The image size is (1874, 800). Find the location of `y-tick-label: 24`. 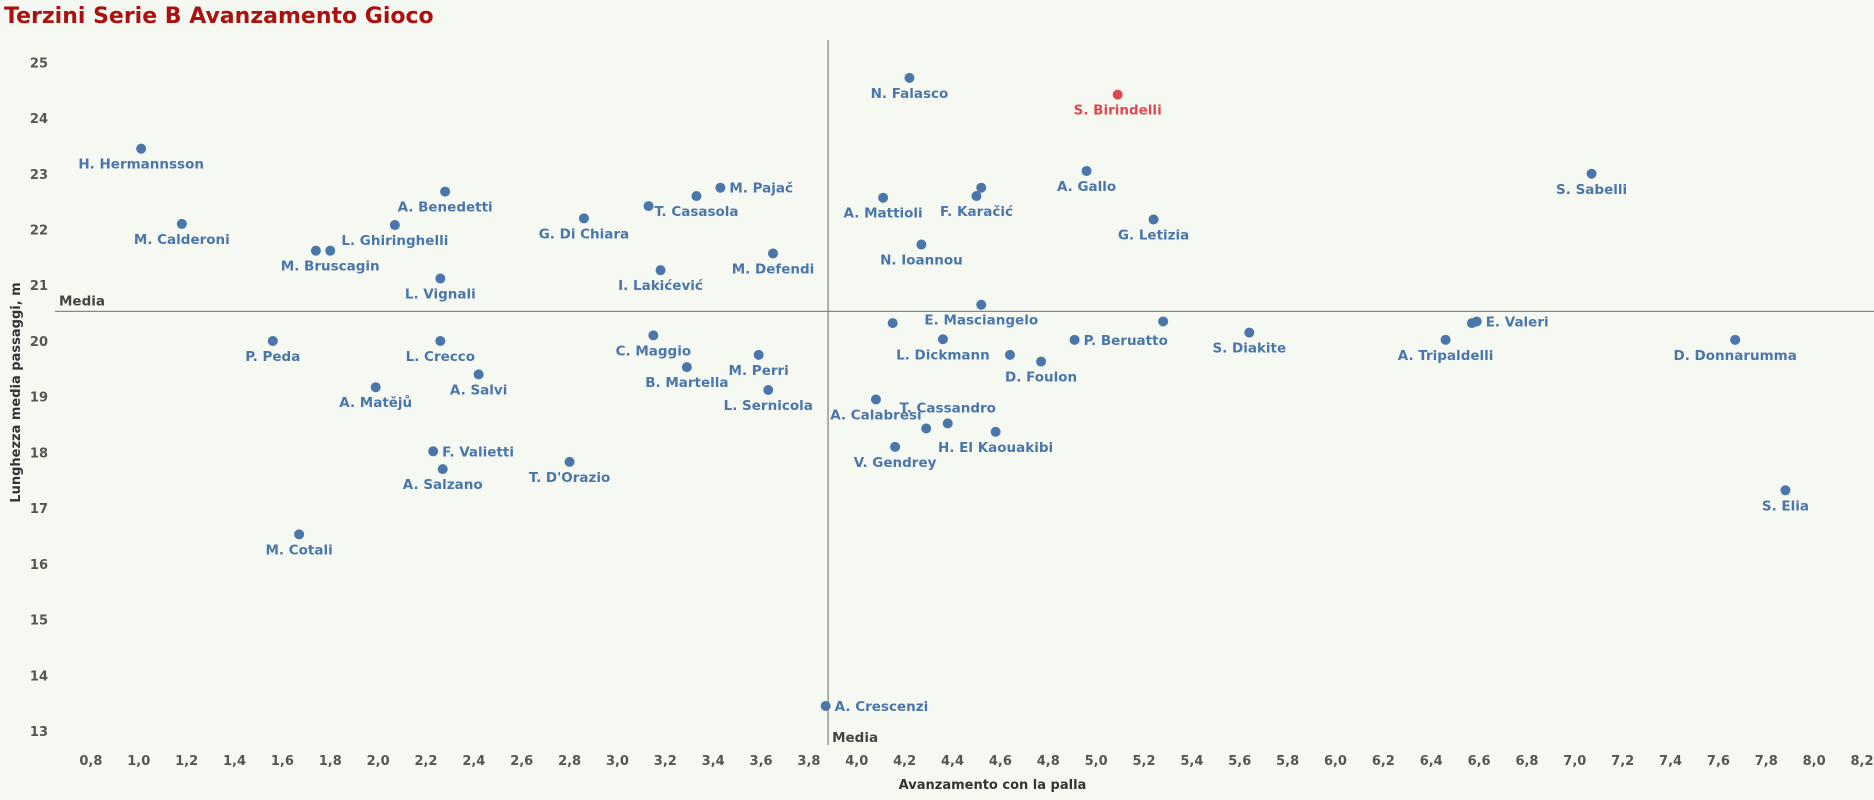

y-tick-label: 24 is located at coordinates (39, 119).